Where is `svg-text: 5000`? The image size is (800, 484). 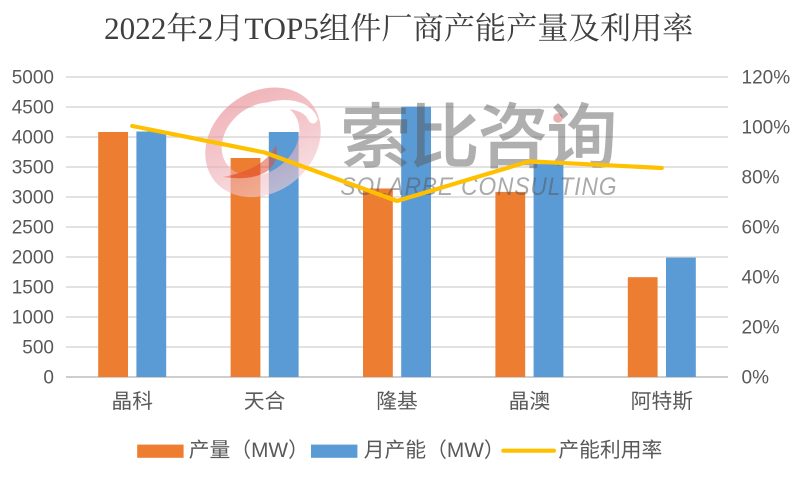
svg-text: 5000 is located at coordinates (33, 78).